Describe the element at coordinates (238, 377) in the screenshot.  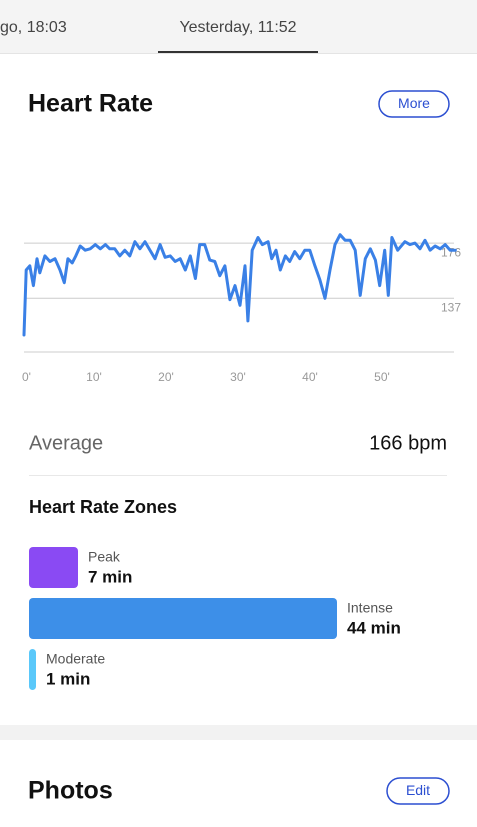
I see `x-tick-label: 30'` at that location.